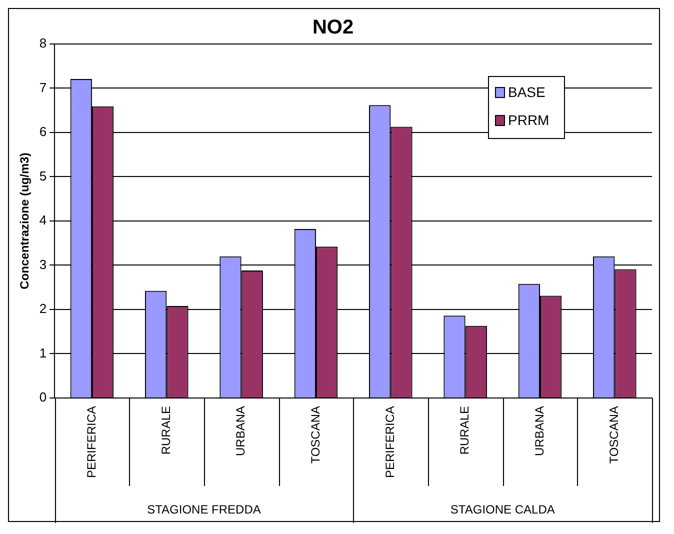  What do you see at coordinates (43, 397) in the screenshot?
I see `y-tick-label: 0` at bounding box center [43, 397].